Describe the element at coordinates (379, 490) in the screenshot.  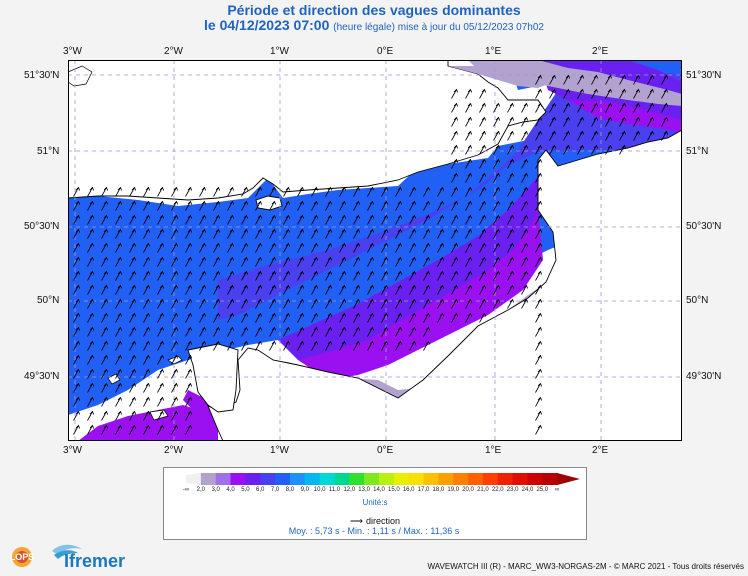
I see `legend-tick-label: 14,0` at that location.